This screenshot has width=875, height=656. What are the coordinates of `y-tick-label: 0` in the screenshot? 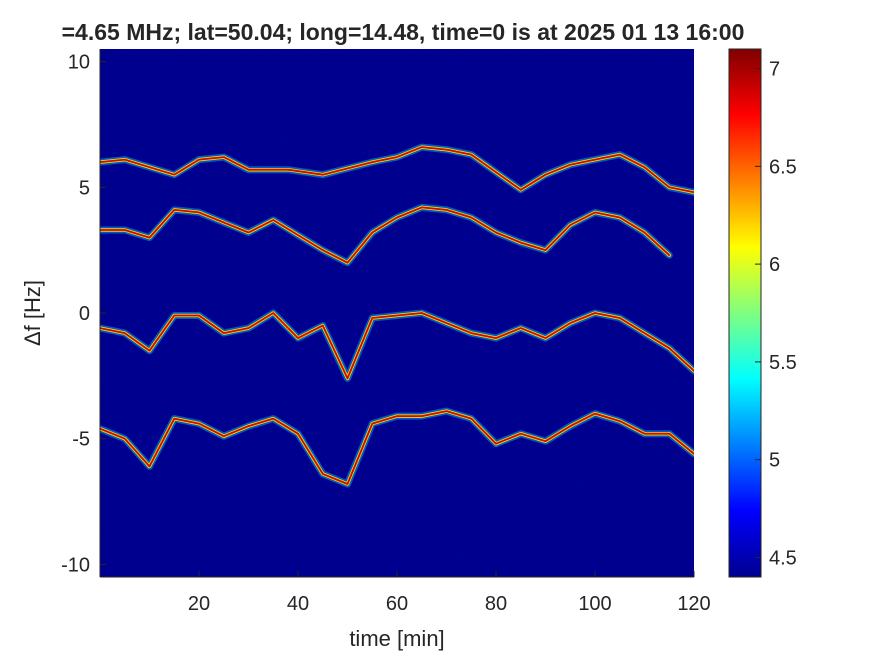 It's located at (84, 314).